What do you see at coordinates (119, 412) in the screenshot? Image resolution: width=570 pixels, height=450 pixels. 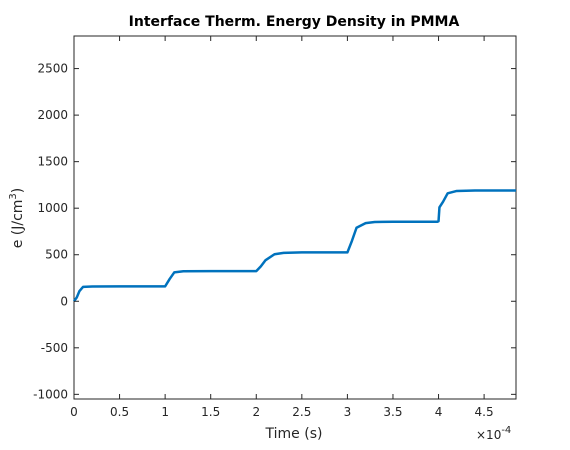 I see `x-tick-label: 0.5` at bounding box center [119, 412].